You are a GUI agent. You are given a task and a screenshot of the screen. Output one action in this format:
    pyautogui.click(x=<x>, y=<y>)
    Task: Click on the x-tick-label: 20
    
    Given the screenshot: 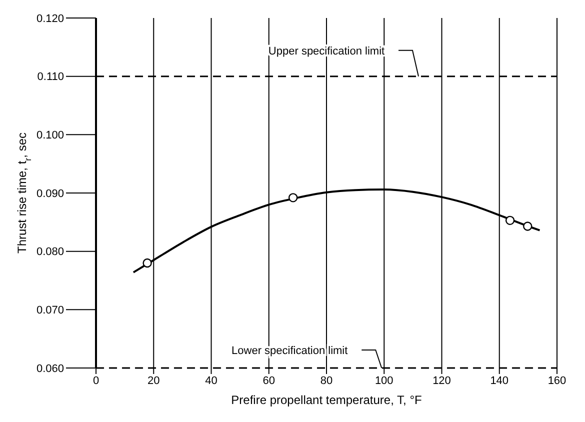 What is the action you would take?
    pyautogui.click(x=154, y=380)
    